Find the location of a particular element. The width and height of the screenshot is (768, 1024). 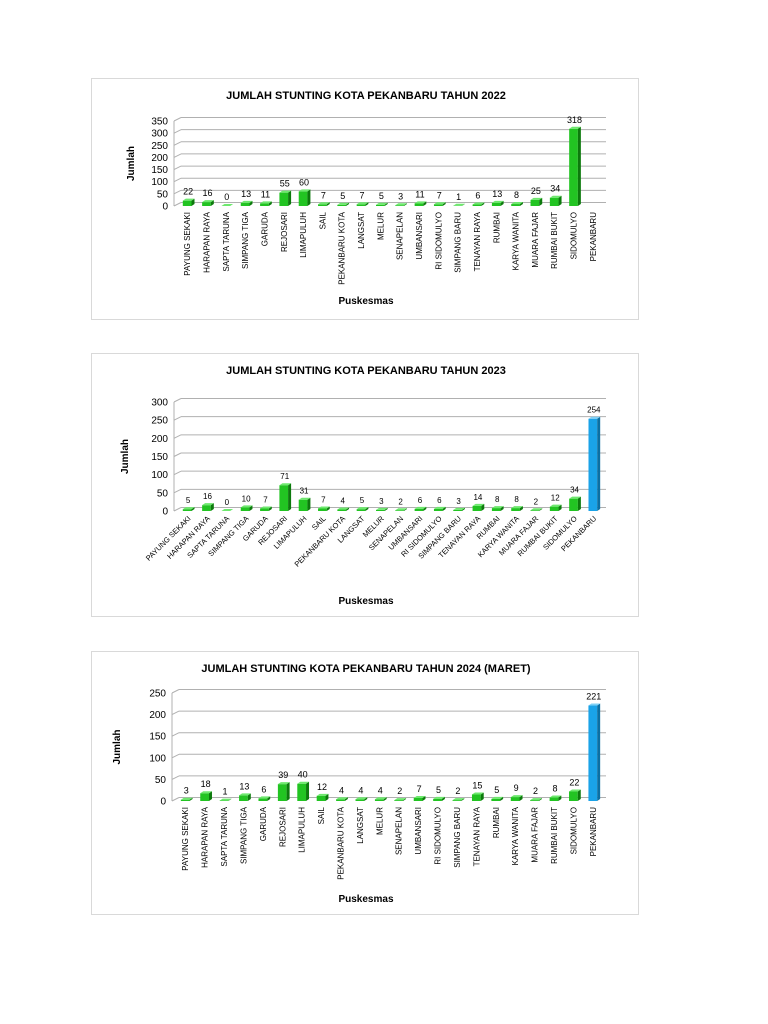

bar-pekanbaru-top is located at coordinates (594, 417).